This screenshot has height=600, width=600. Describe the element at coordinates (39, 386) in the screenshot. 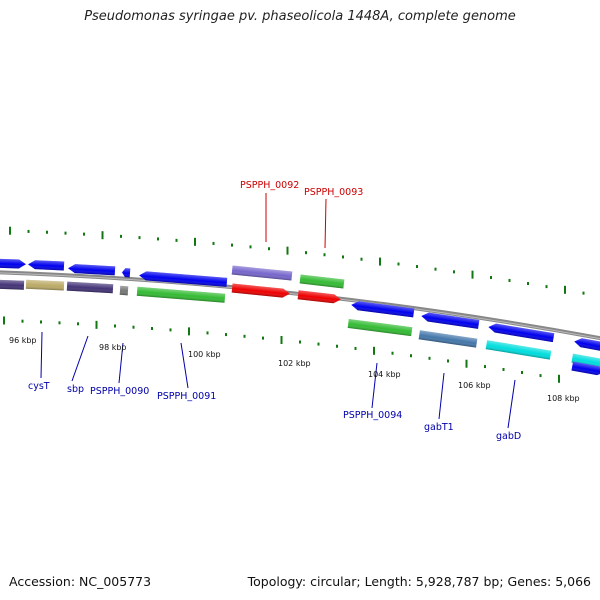

I see `gene-label: cysT` at that location.